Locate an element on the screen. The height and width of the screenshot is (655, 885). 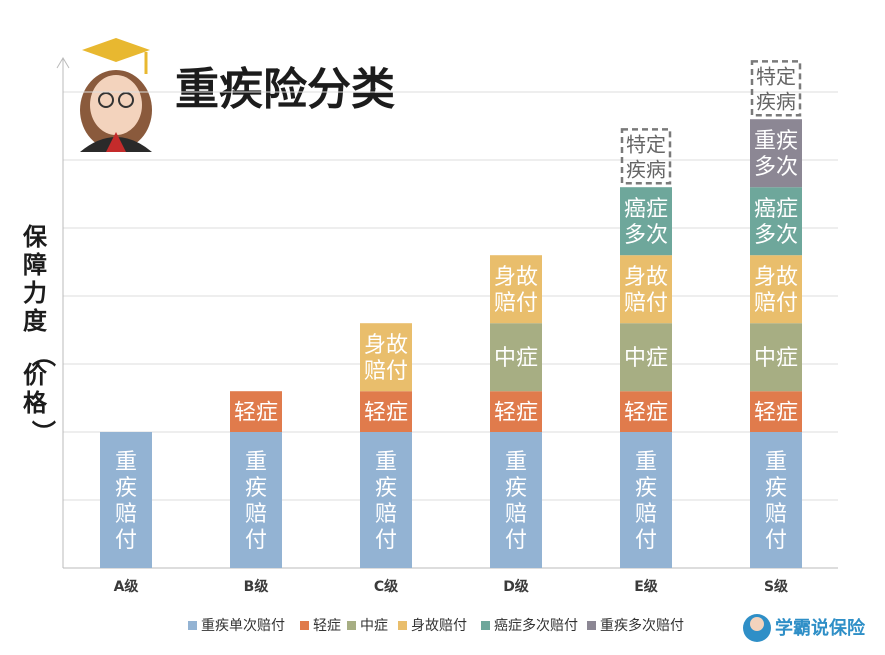
x-tick-label: B级 is located at coordinates (257, 586).